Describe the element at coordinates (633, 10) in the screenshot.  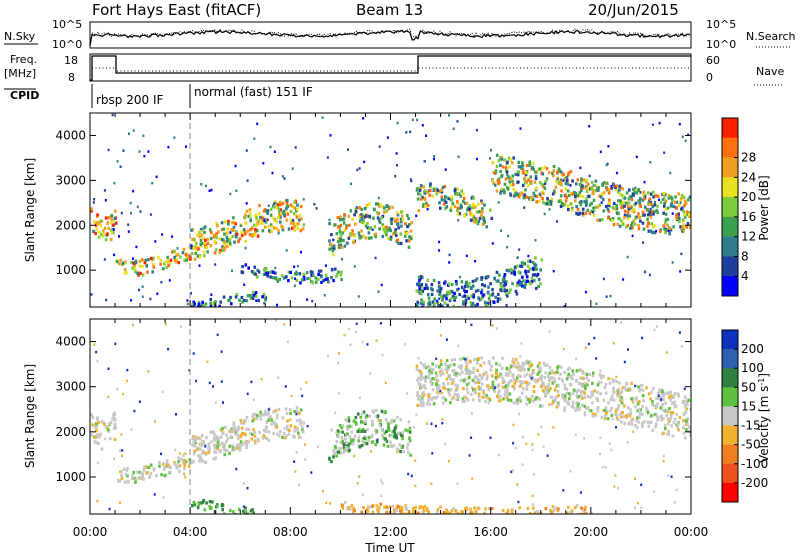
I see `date-title: 20/Jun/2015` at that location.